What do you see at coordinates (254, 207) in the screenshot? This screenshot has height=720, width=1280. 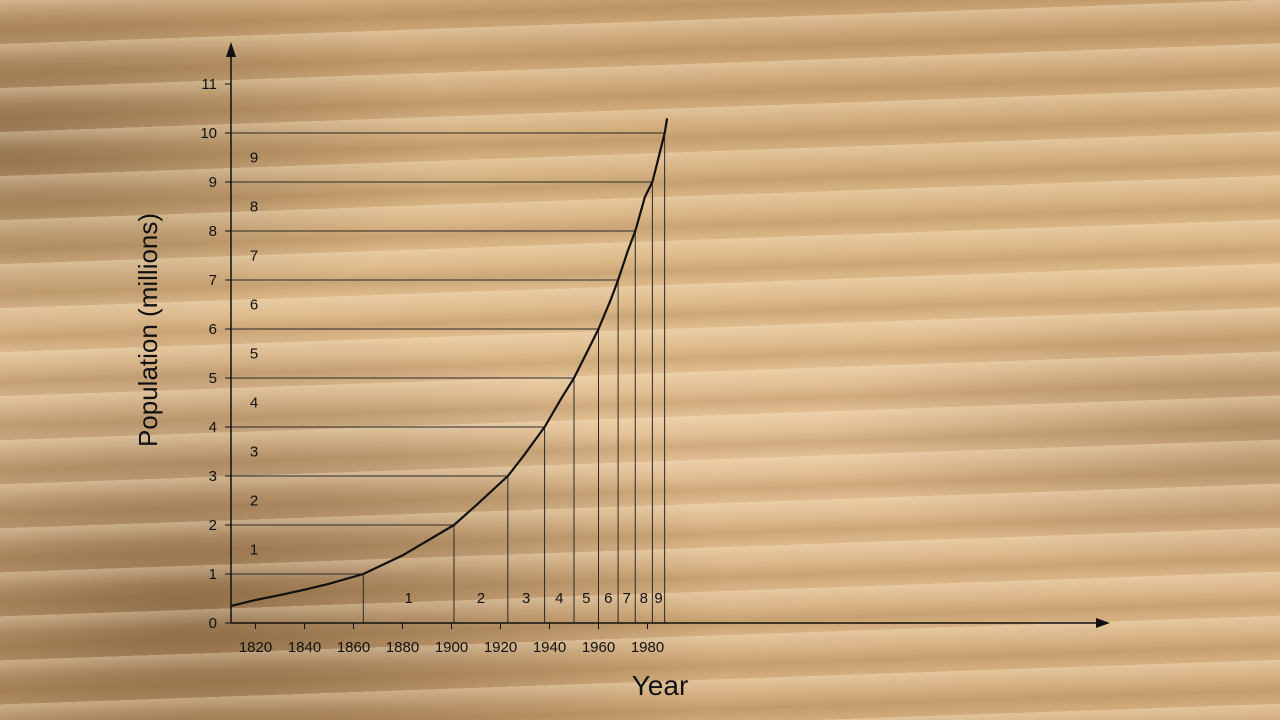 I see `y-band-label: 8` at bounding box center [254, 207].